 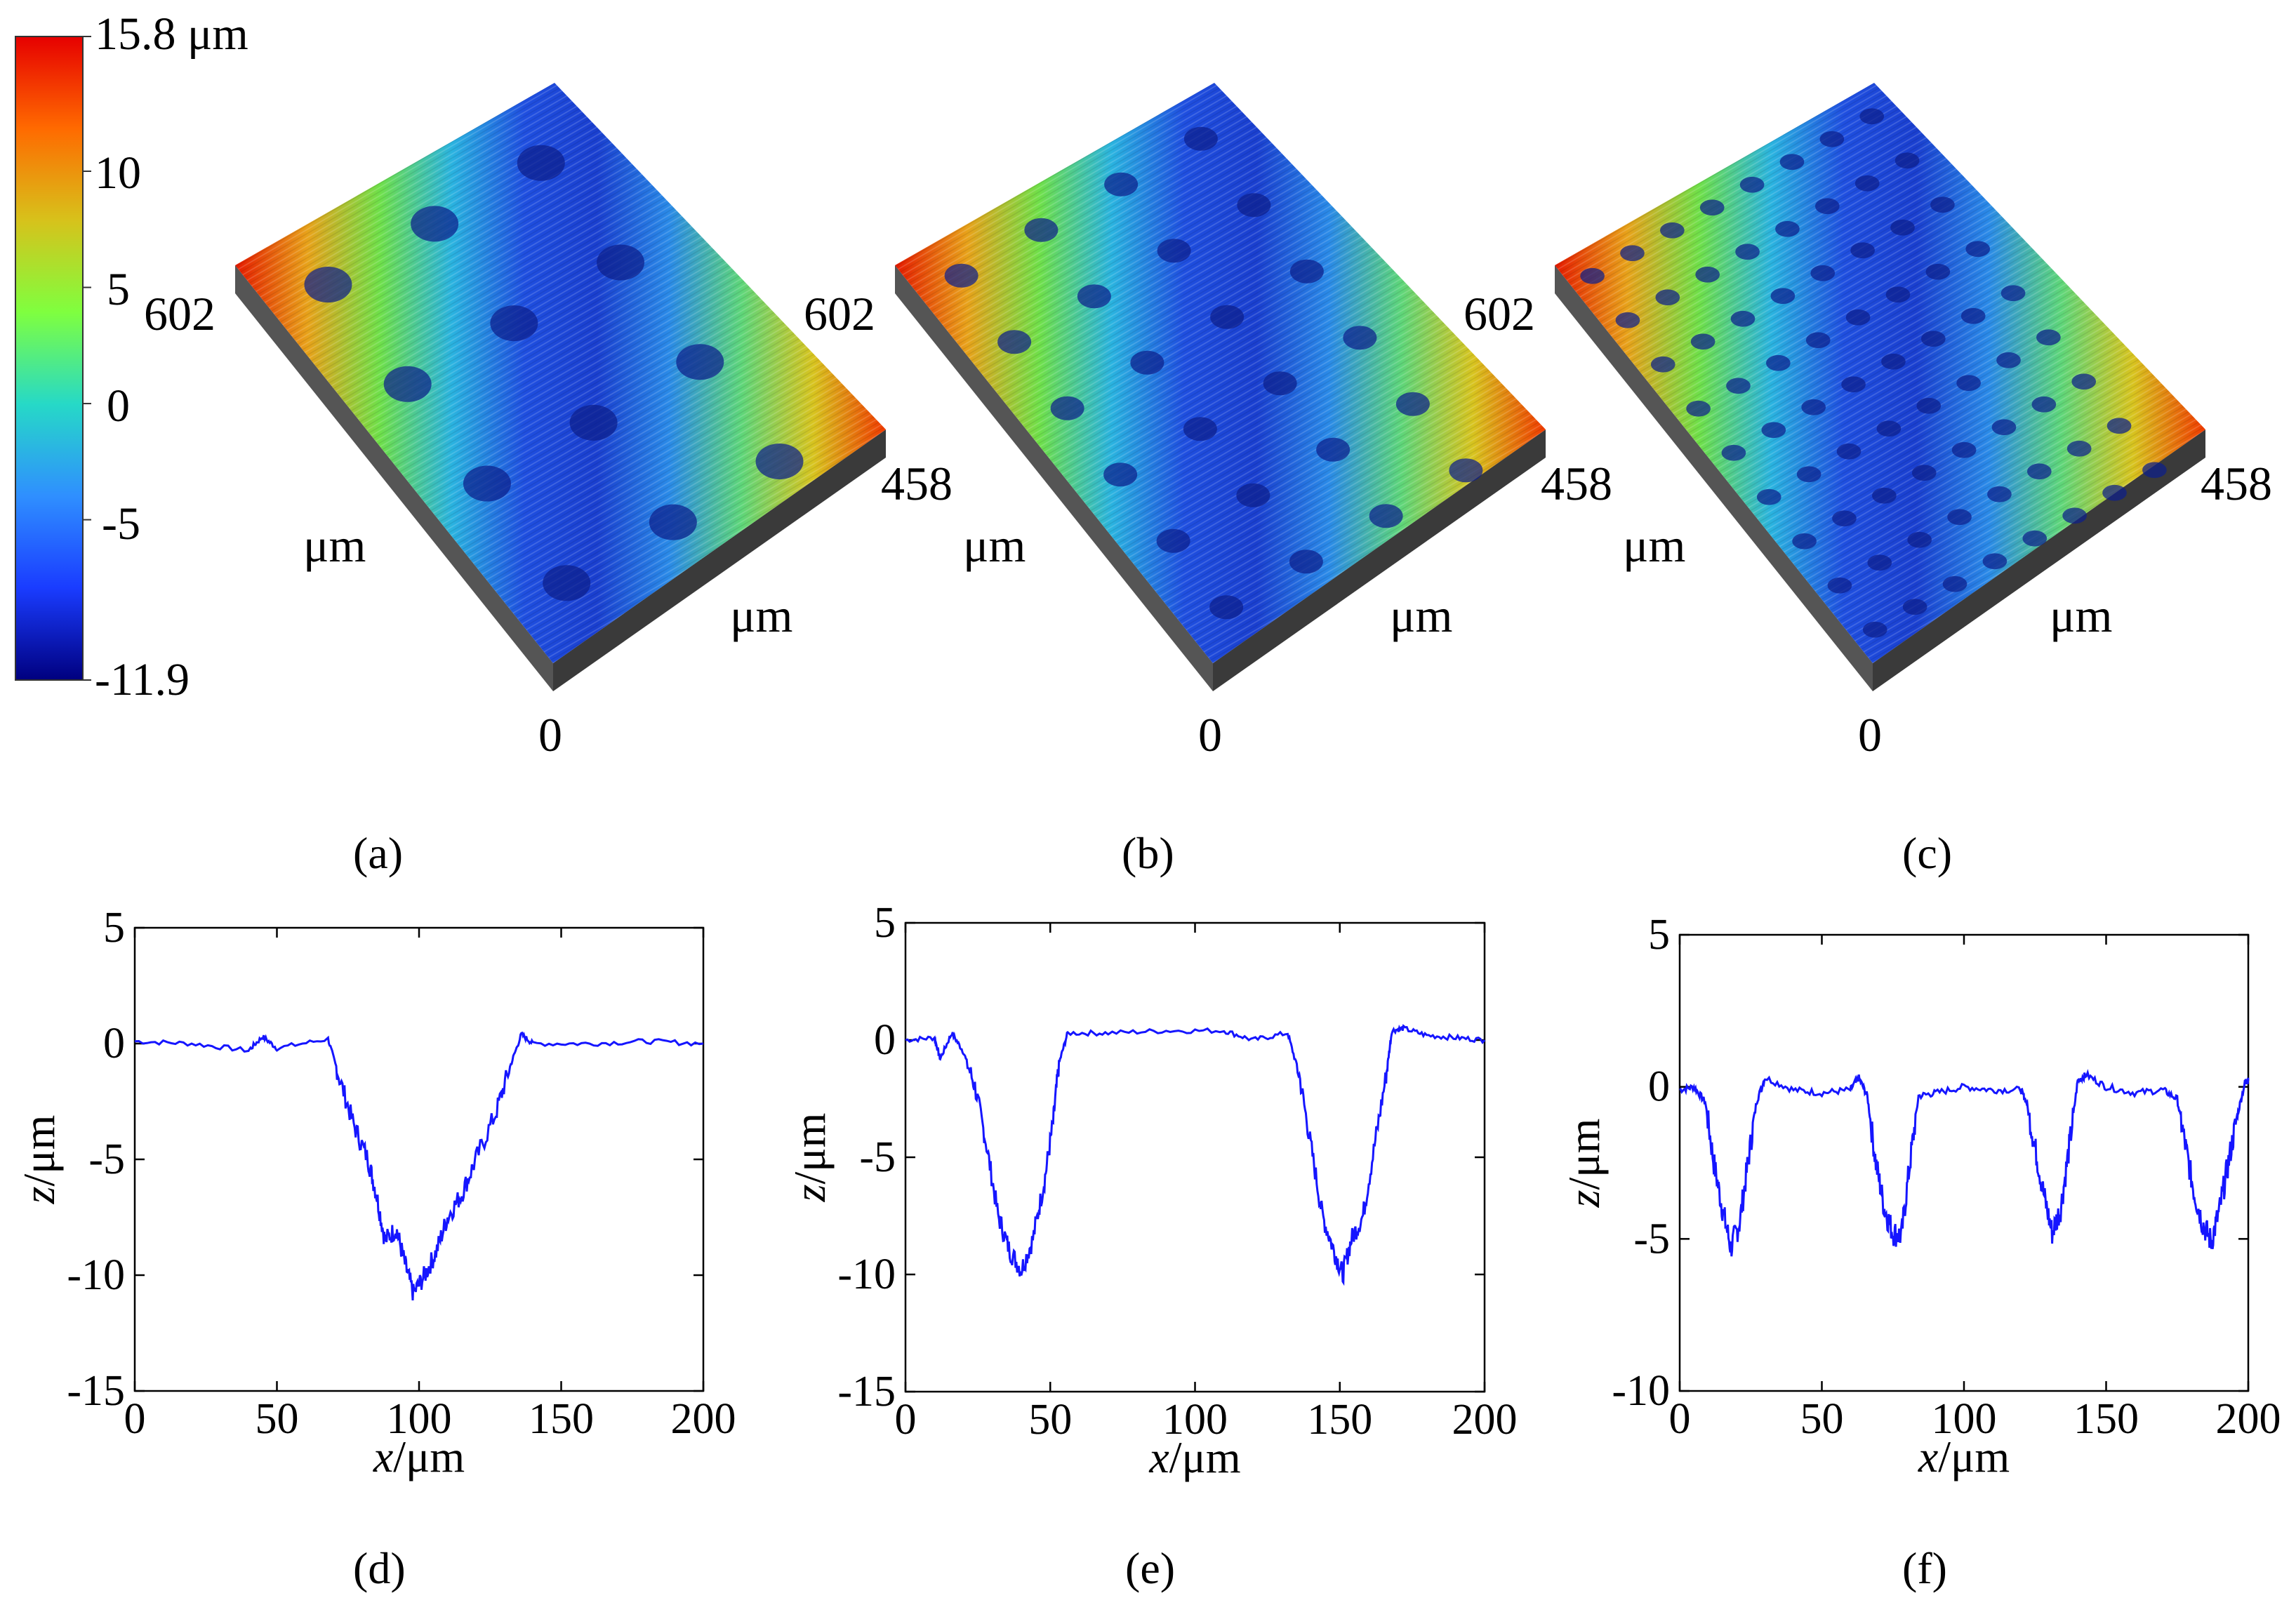 I want to click on panel-label-e: (e), so click(x=1150, y=1568).